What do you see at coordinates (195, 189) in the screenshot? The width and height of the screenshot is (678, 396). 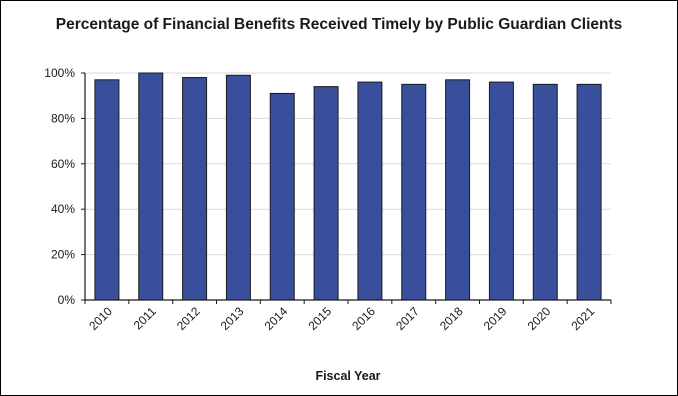 I see `bar-2012` at bounding box center [195, 189].